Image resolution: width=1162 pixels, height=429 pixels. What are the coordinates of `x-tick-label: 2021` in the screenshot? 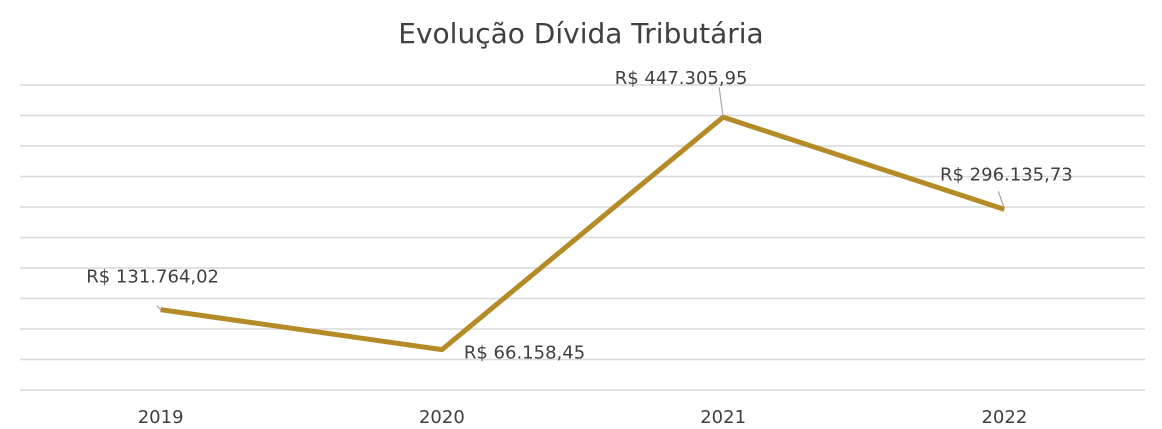 It's located at (723, 417).